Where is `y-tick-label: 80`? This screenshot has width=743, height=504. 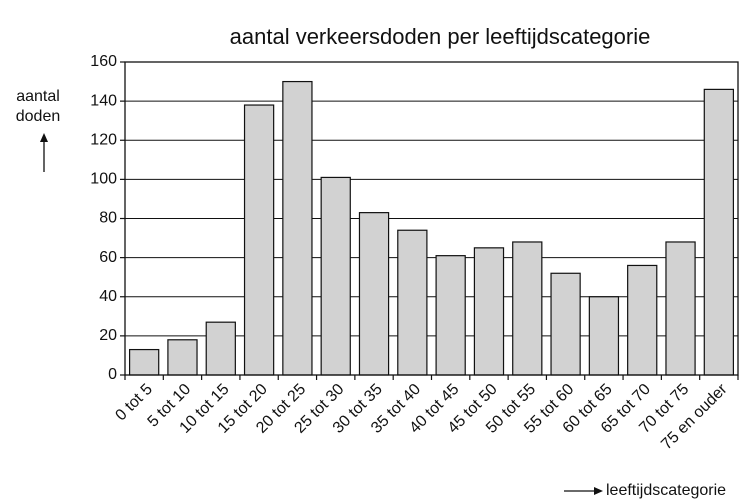 y-tick-label: 80 is located at coordinates (108, 218).